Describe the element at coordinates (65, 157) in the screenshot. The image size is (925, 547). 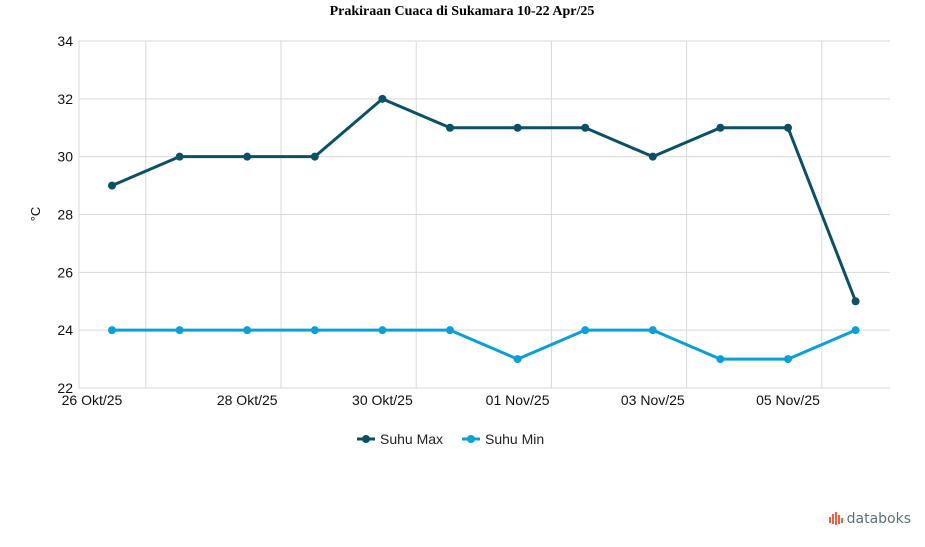
I see `y-tick-label: 30` at that location.